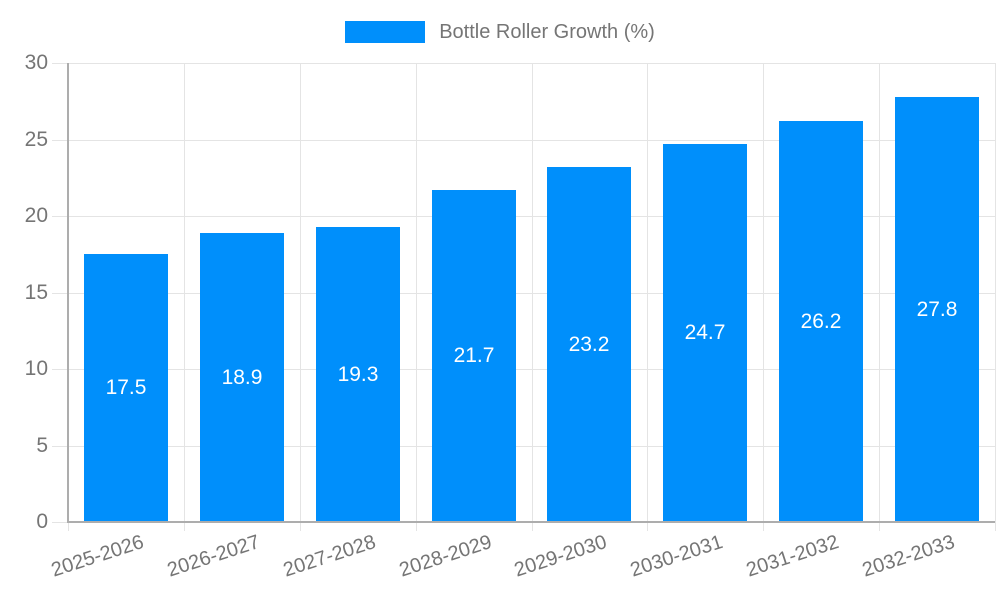 The height and width of the screenshot is (600, 1000). I want to click on bar-value-label: 26.2, so click(821, 321).